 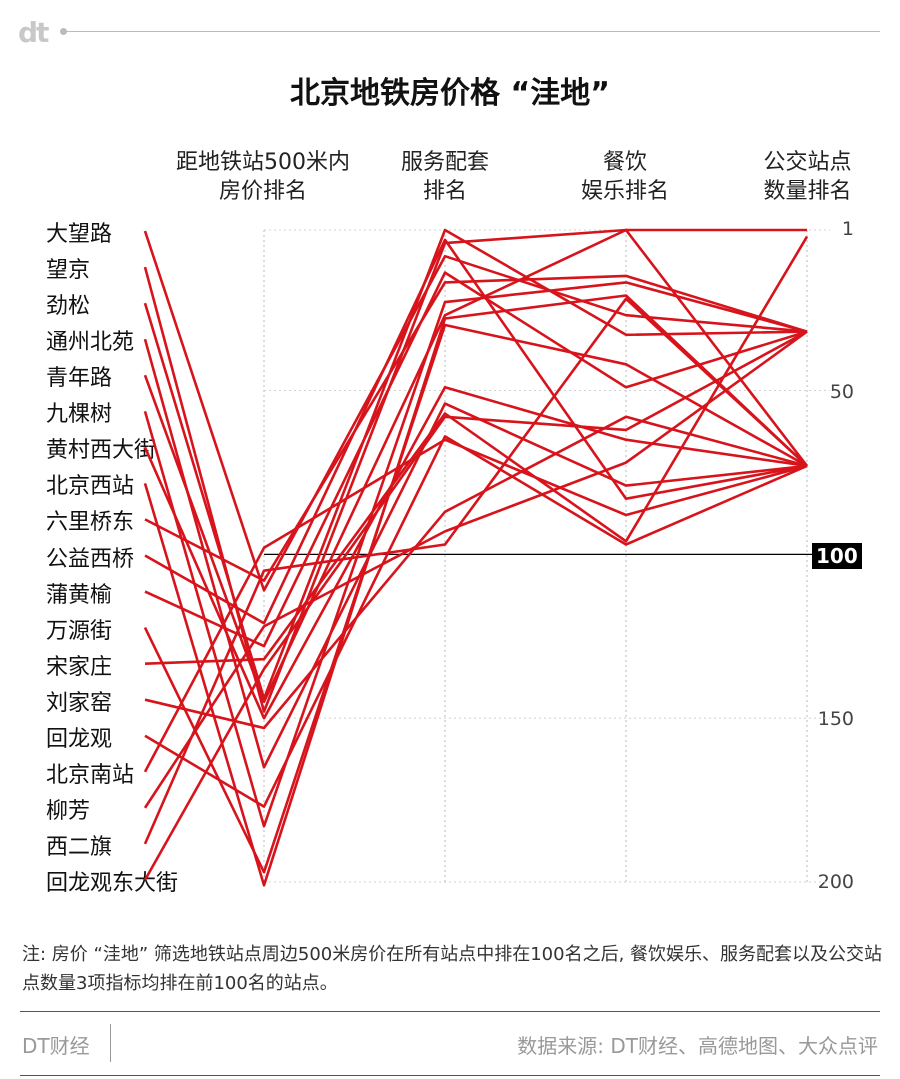 What do you see at coordinates (79, 739) in the screenshot?
I see `station-label: 回龙观` at bounding box center [79, 739].